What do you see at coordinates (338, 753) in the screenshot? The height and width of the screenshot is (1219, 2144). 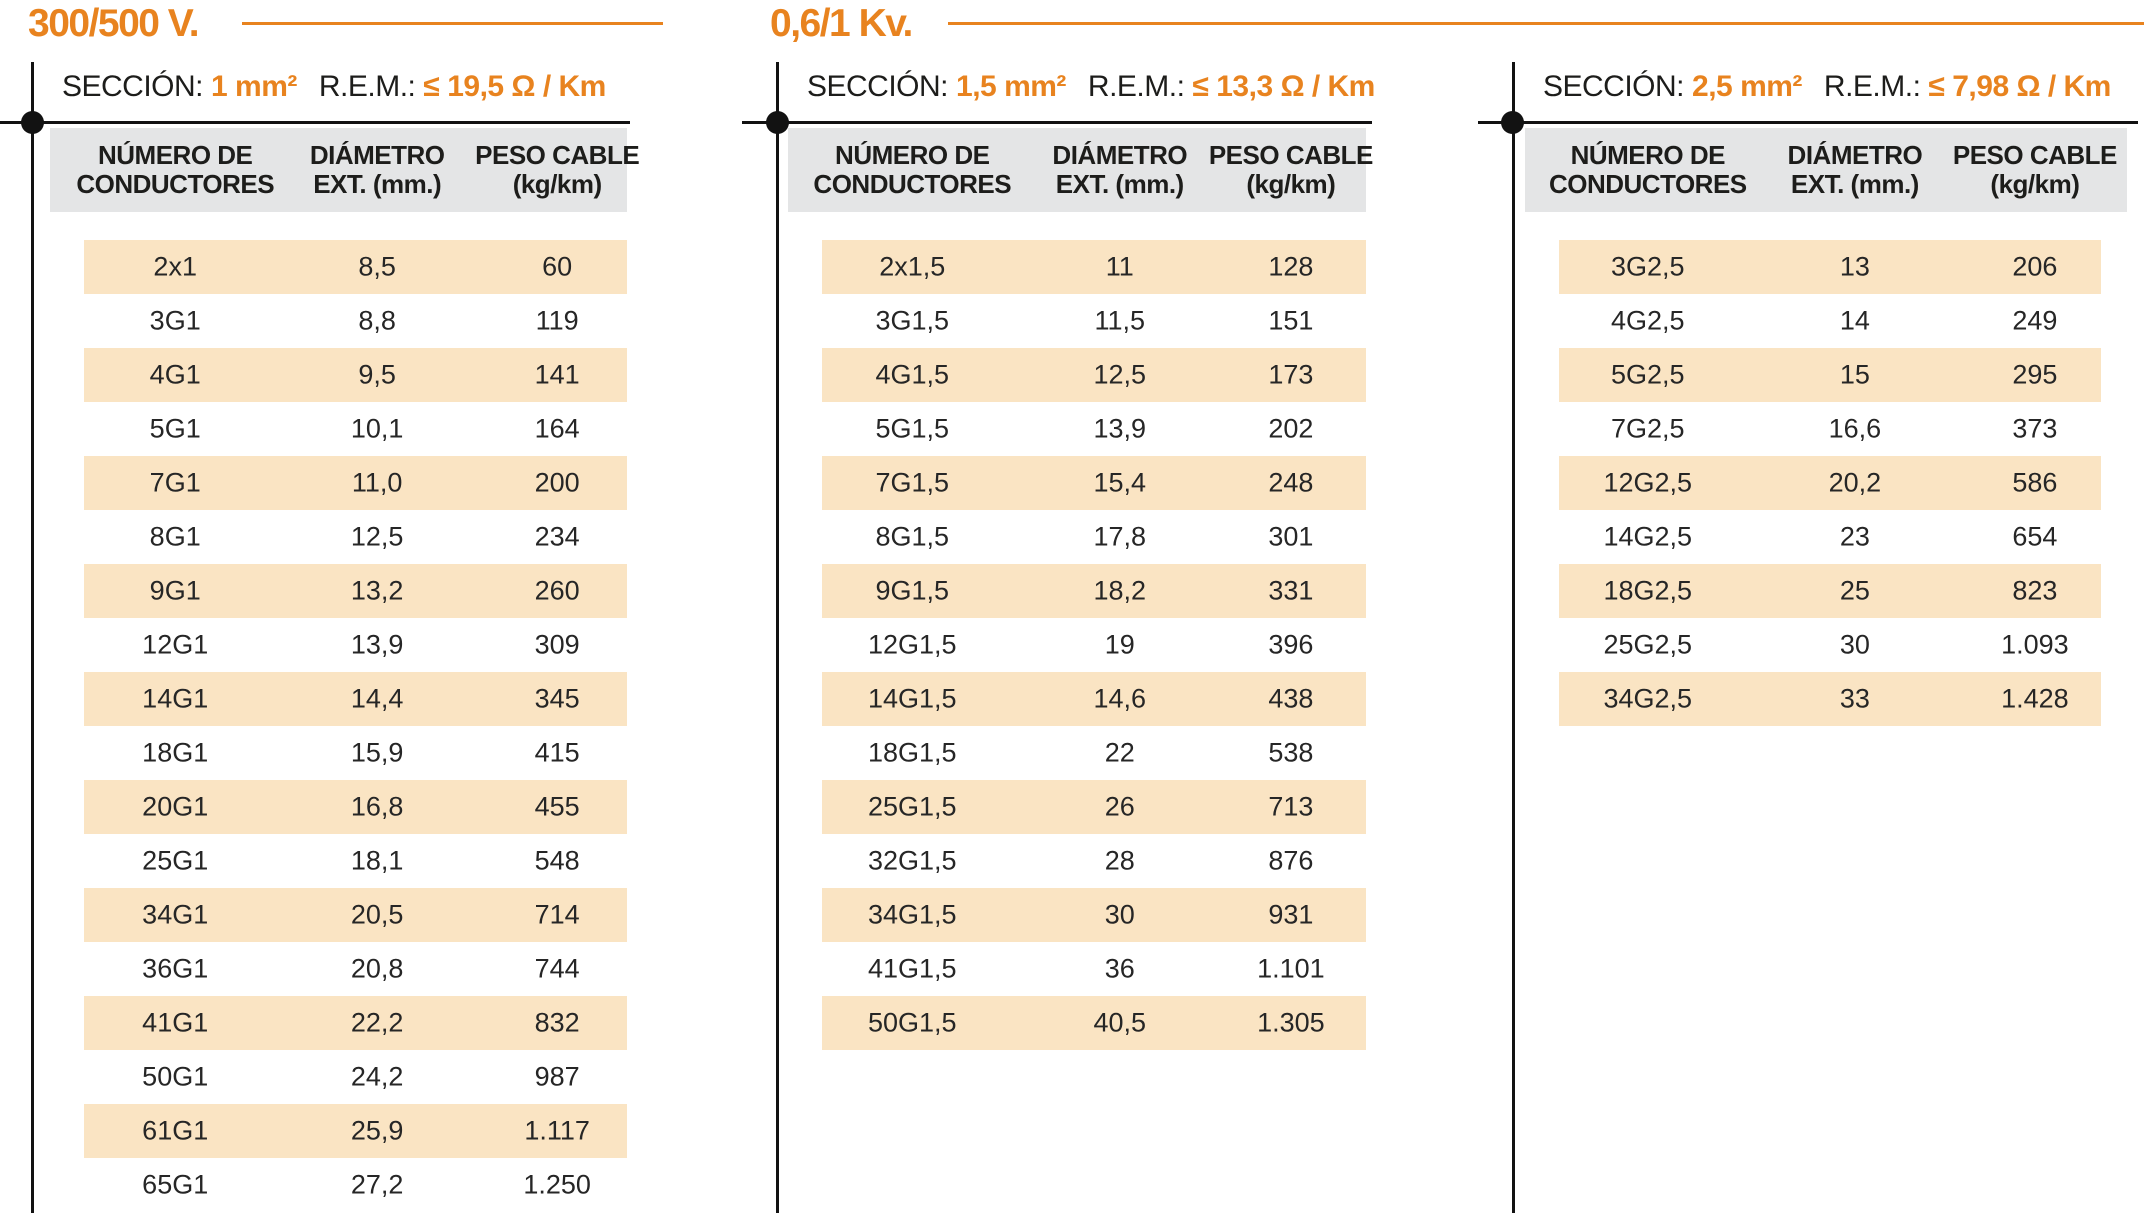 I see `table-row: 18G1 15,9 415` at bounding box center [338, 753].